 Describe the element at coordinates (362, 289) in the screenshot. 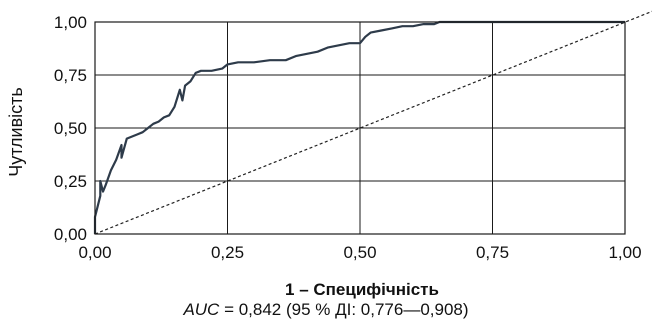

I see `x-axis-title: 1 – Специфічність` at that location.